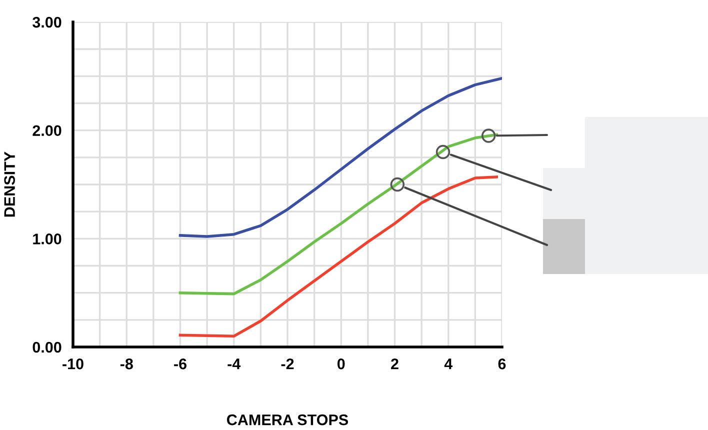  Describe the element at coordinates (234, 364) in the screenshot. I see `x-tick-label: -4` at that location.